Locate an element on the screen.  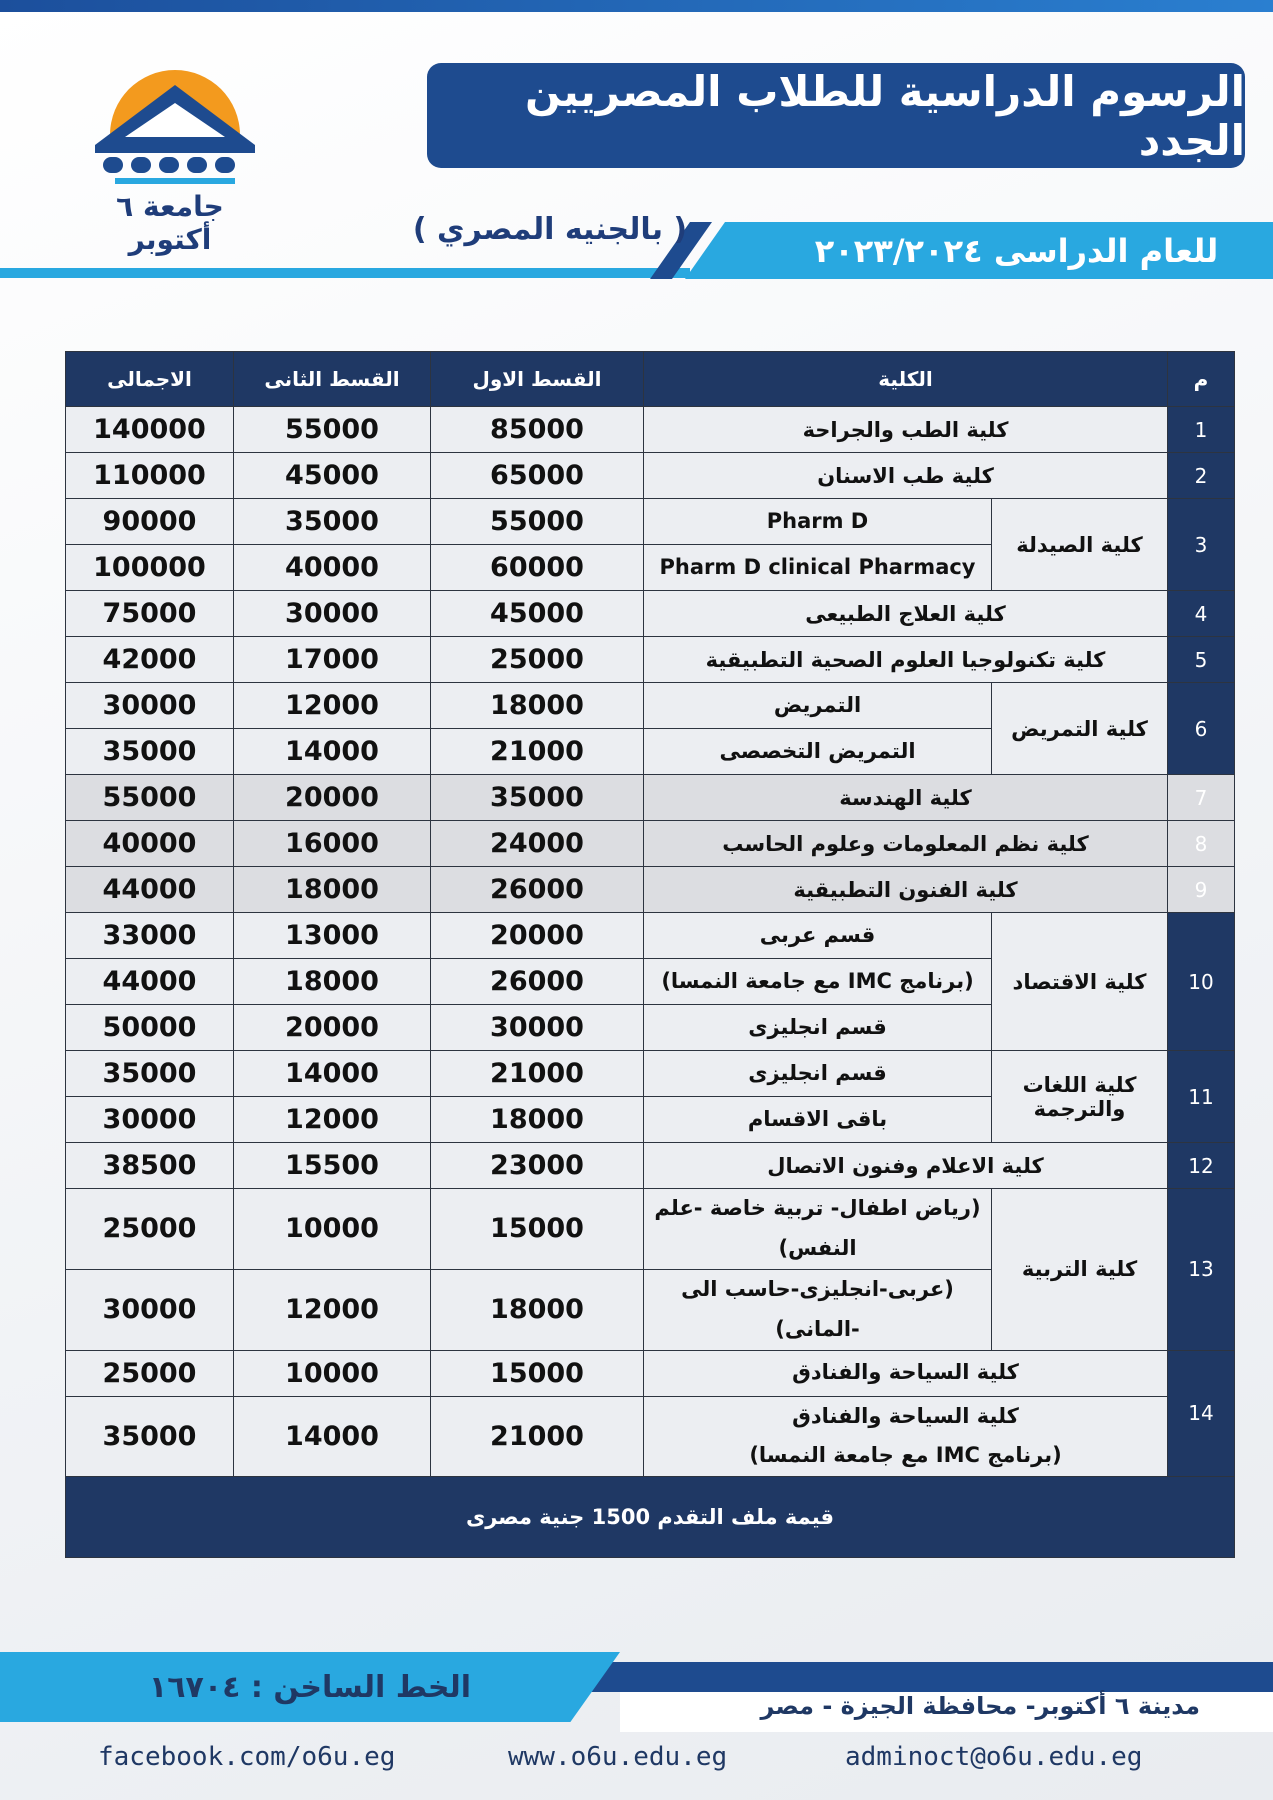
fee-first: 85000 is located at coordinates (537, 429).